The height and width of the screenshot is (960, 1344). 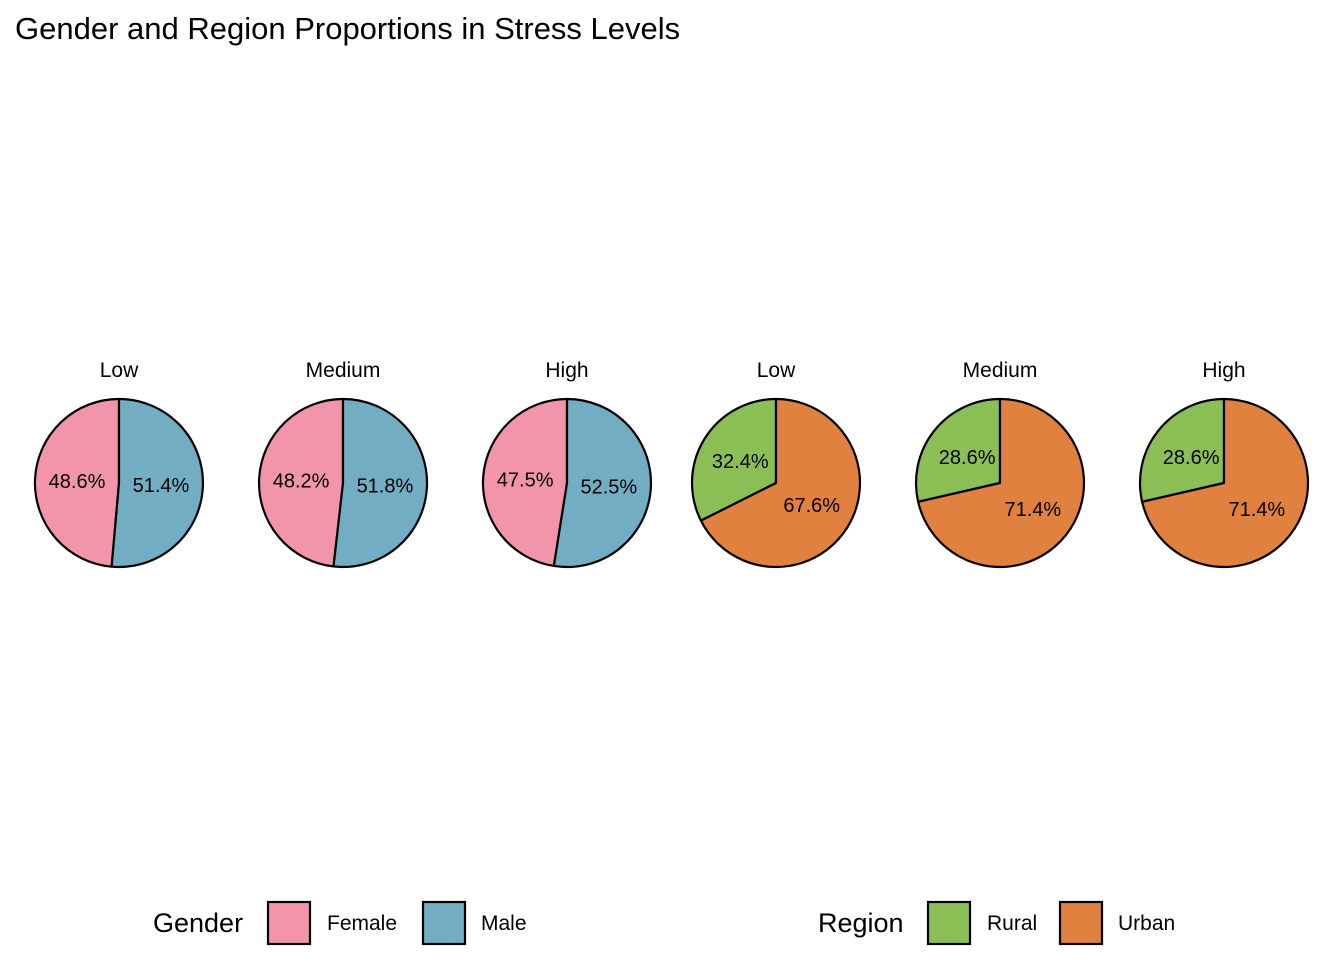 I want to click on legend-region: Region Rural Urban, so click(x=996, y=923).